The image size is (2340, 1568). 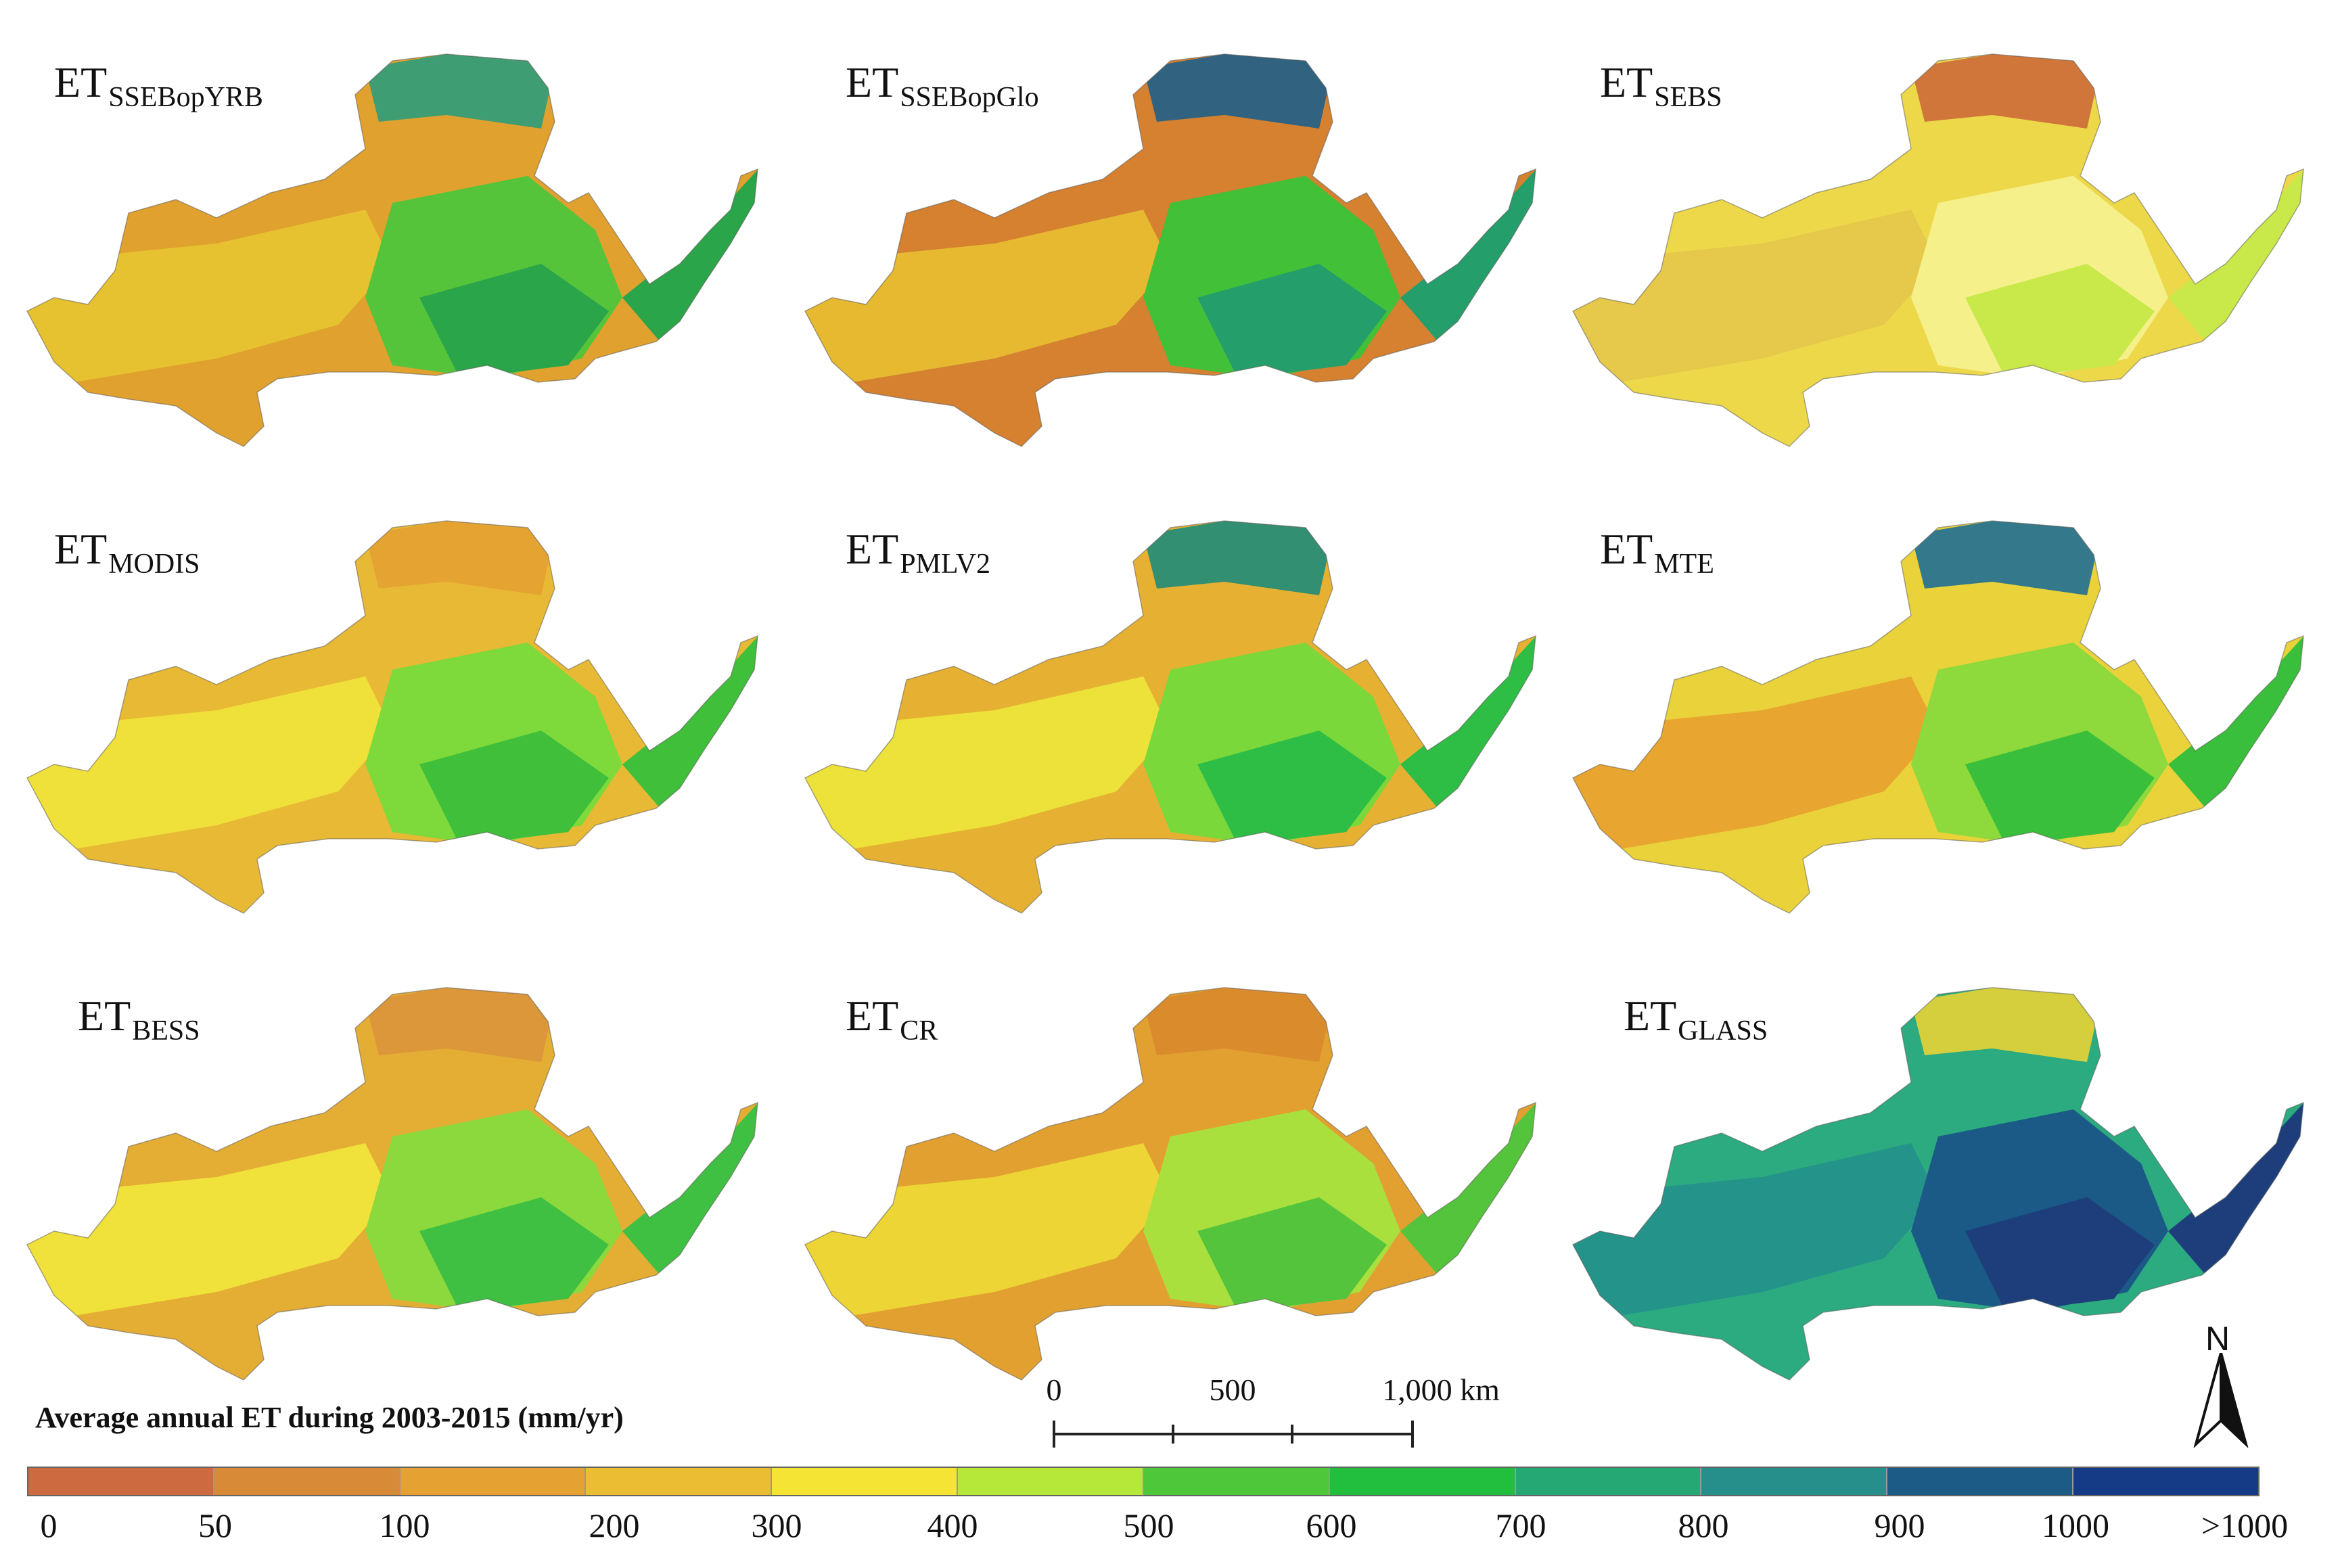 I want to click on legend-tick-label: 700, so click(x=1521, y=1525).